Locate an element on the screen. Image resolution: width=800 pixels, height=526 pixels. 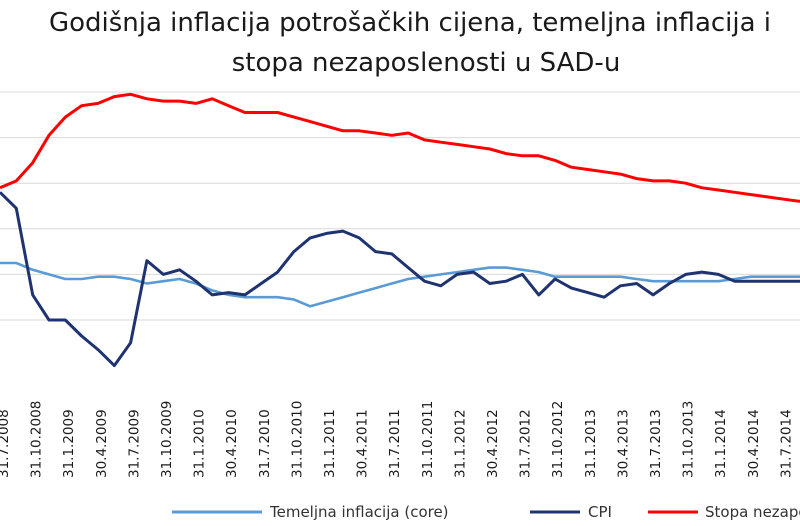
legend-label: Temeljna inflacija (core) is located at coordinates (359, 512).